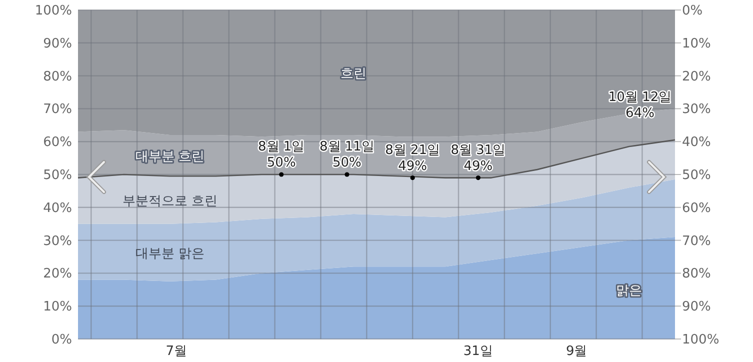 This screenshot has height=362, width=753. Describe the element at coordinates (478, 351) in the screenshot. I see `x-tick-label: 31일` at that location.